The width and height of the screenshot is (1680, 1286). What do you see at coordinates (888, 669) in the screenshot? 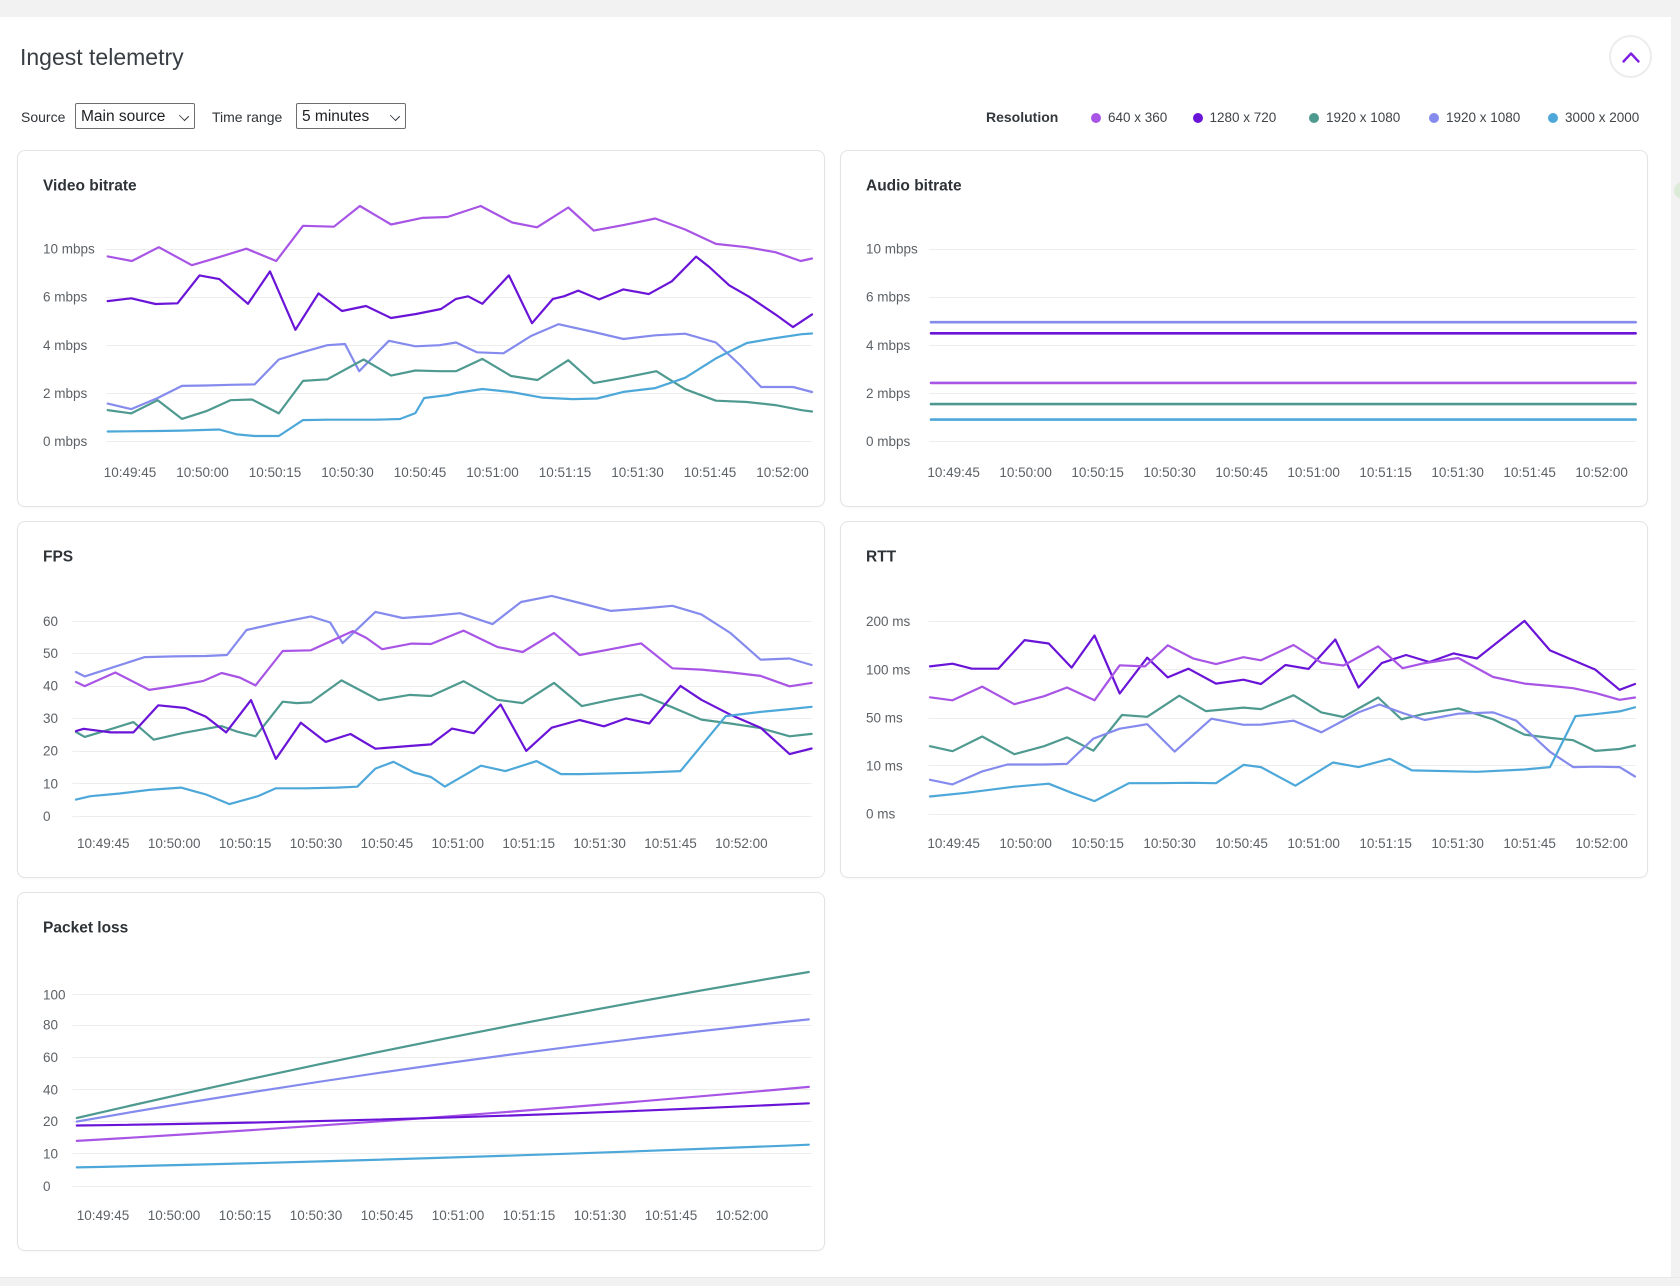
I see `svg-text: 100 ms` at bounding box center [888, 669].